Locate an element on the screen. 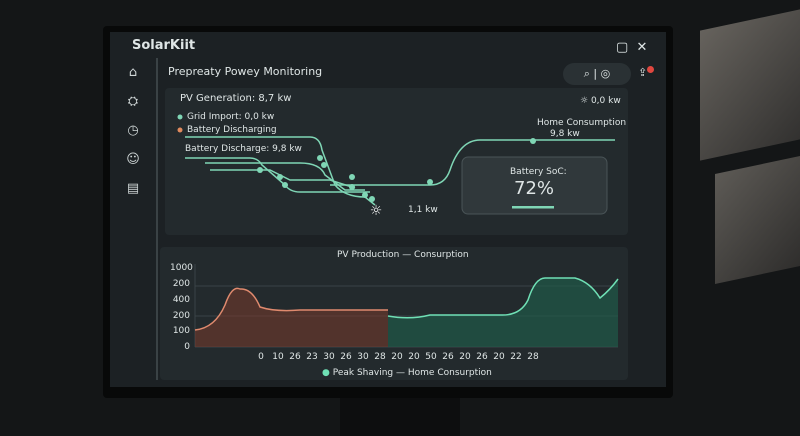 This screenshot has height=436, width=800. soc-value: 72% is located at coordinates (534, 188).